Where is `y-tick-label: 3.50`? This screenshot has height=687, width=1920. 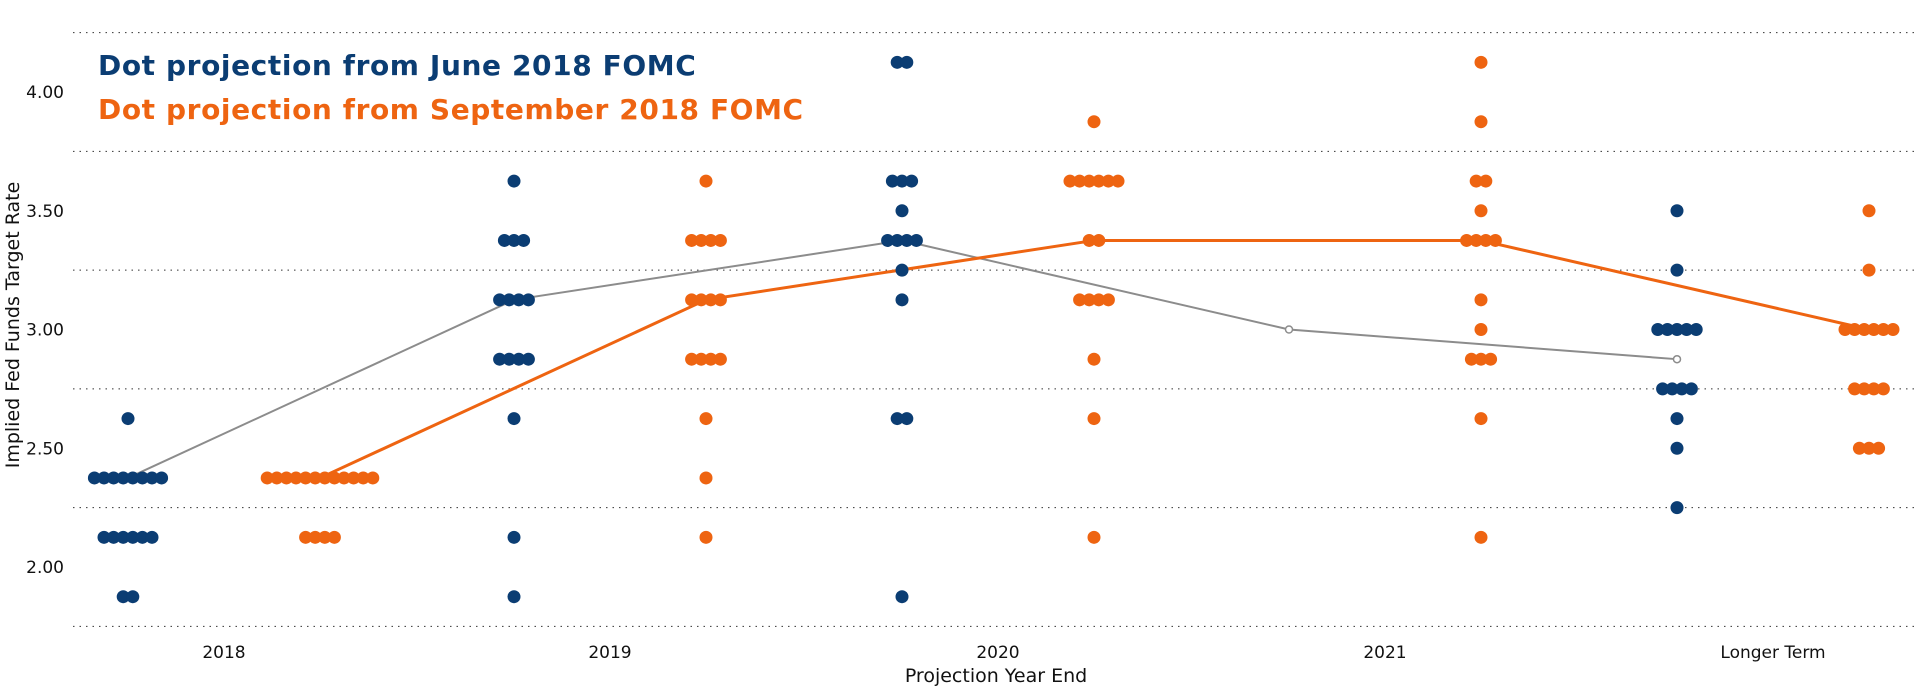 y-tick-label: 3.50 is located at coordinates (45, 212).